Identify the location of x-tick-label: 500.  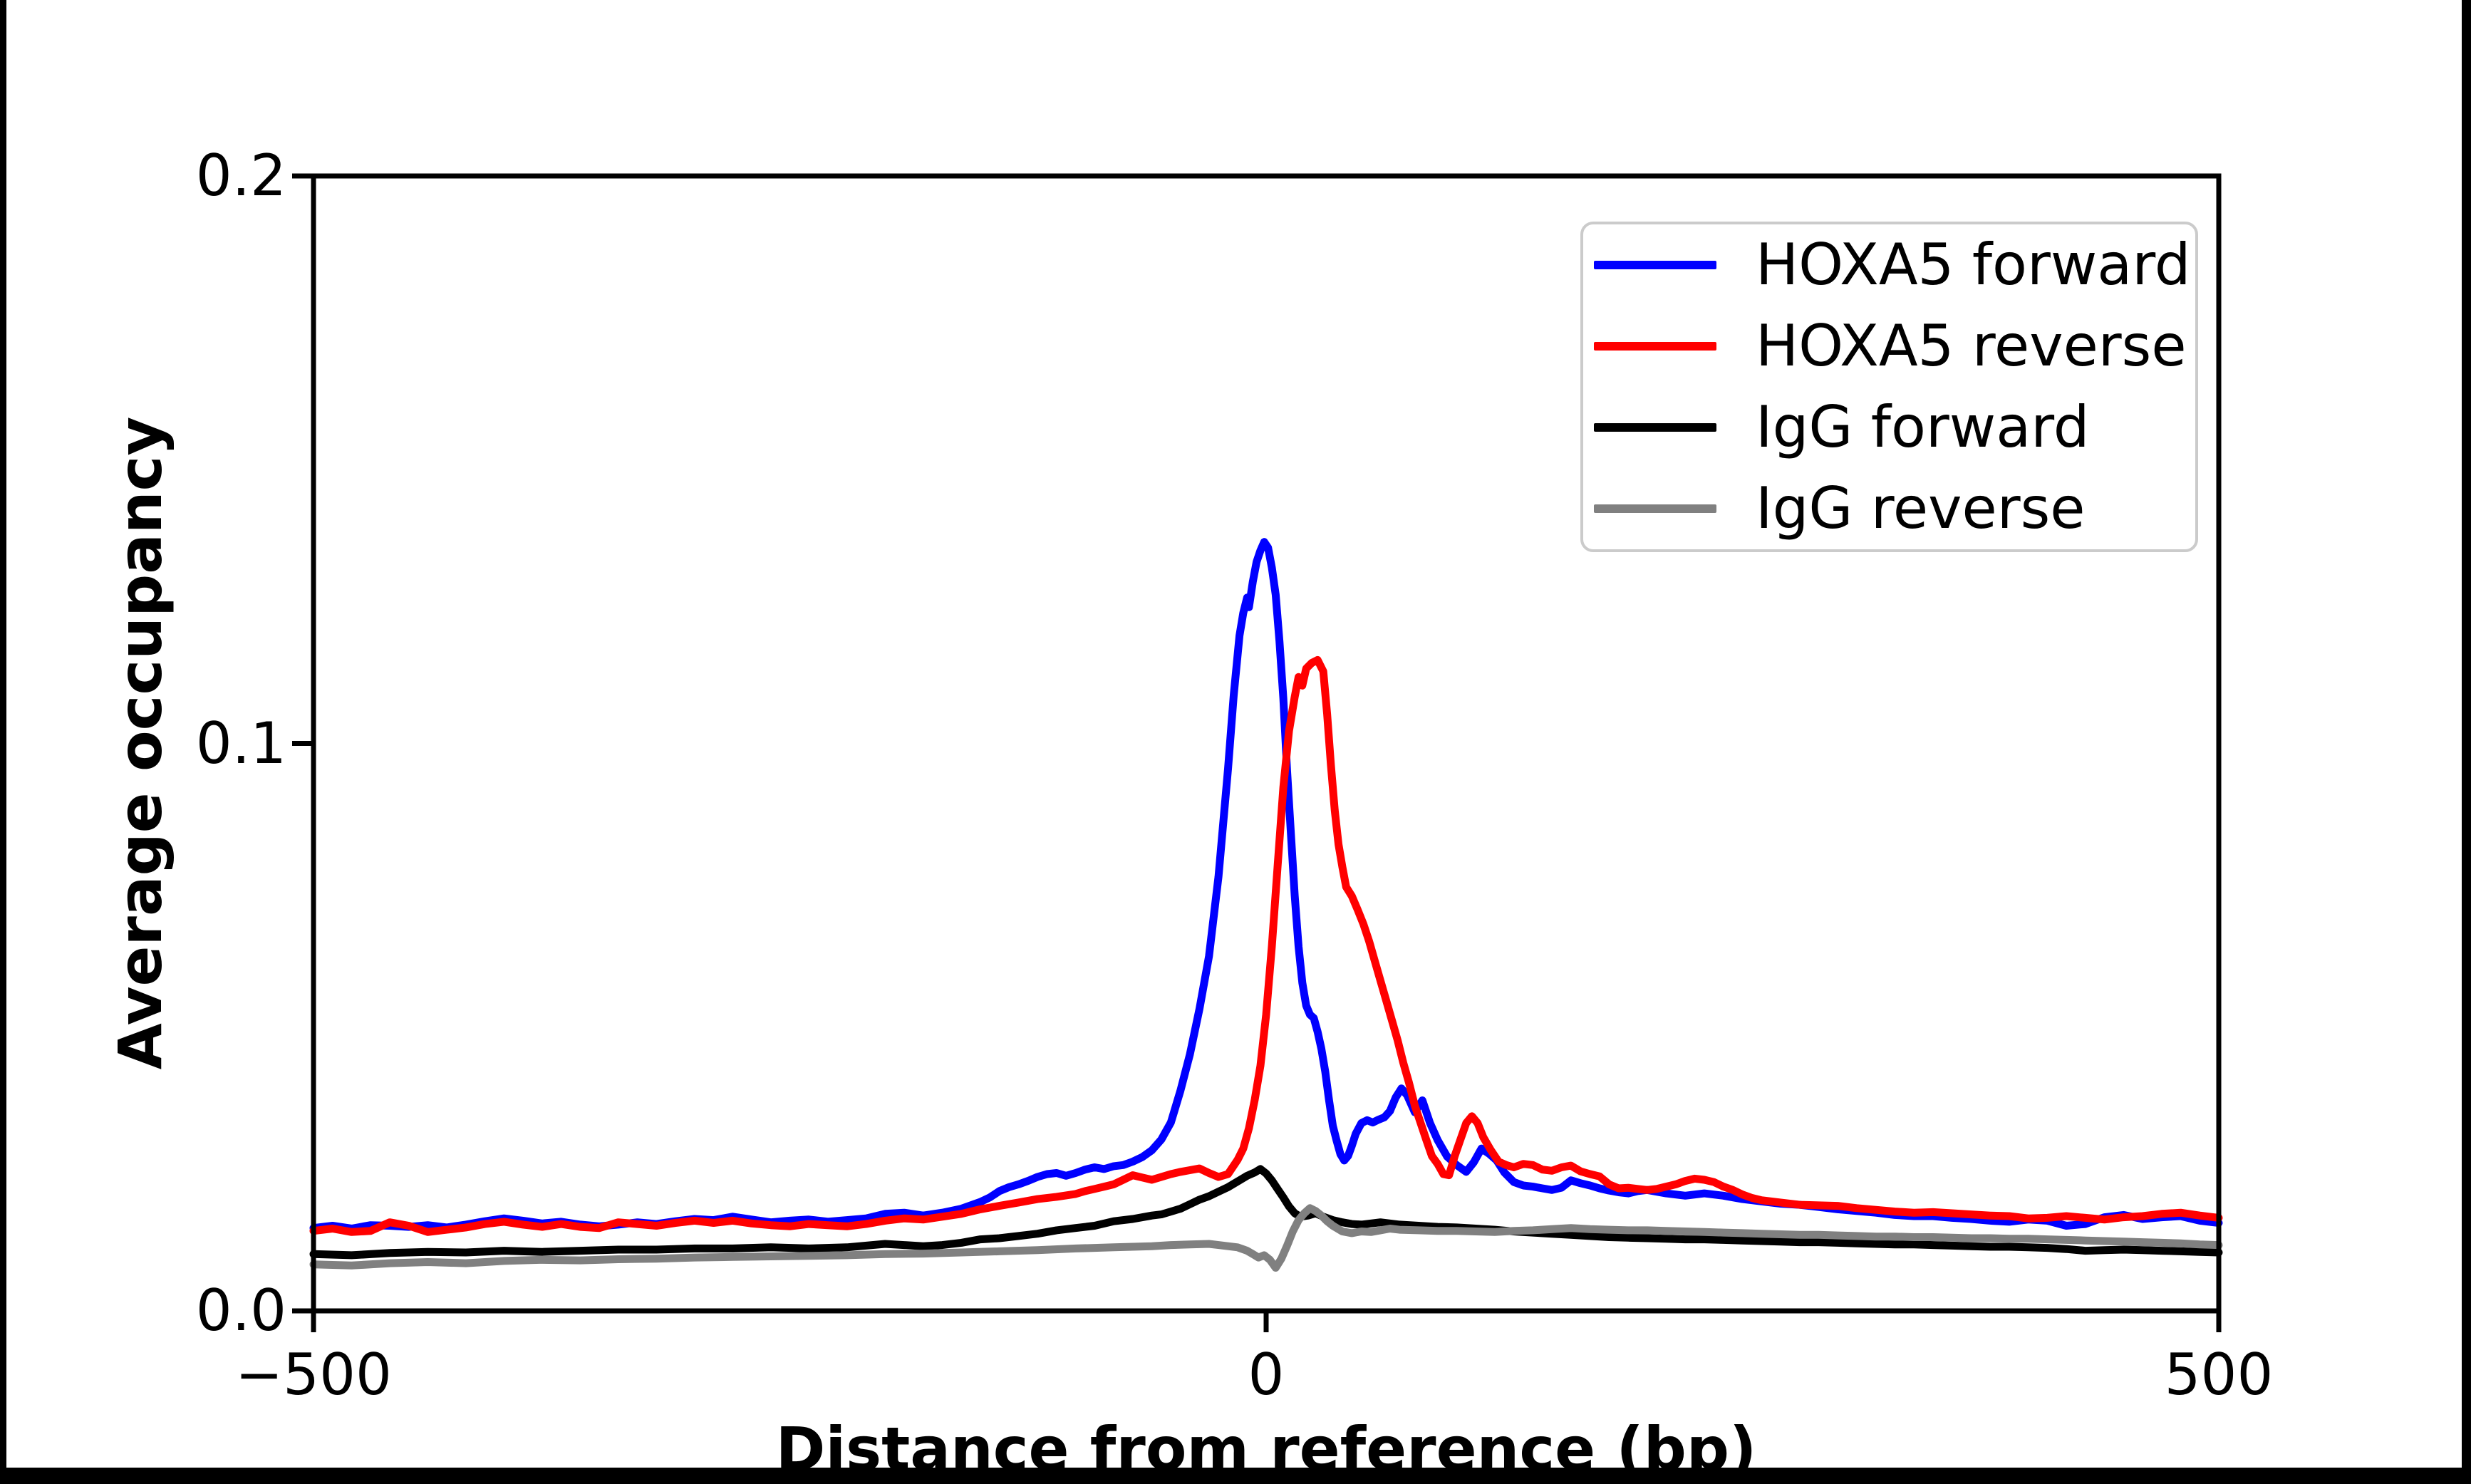
(2219, 1375).